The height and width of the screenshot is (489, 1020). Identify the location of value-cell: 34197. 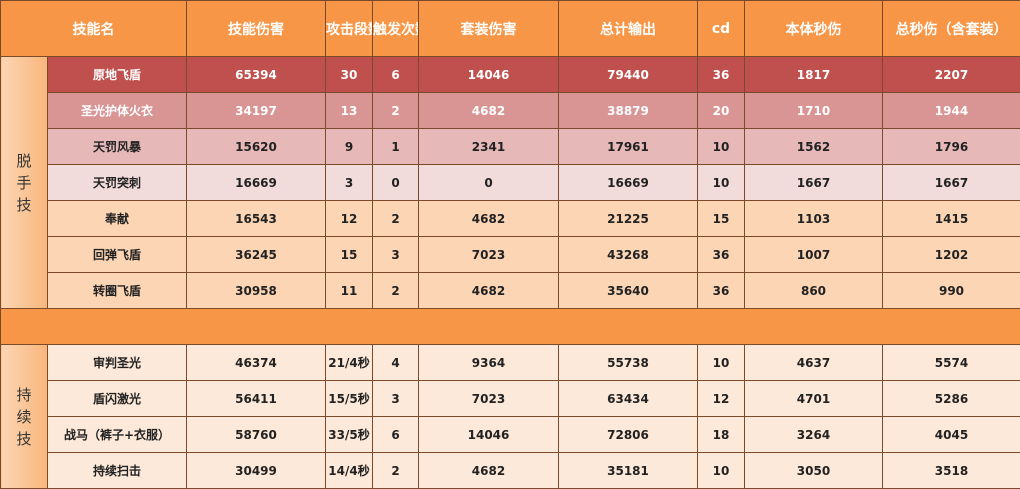
(256, 111).